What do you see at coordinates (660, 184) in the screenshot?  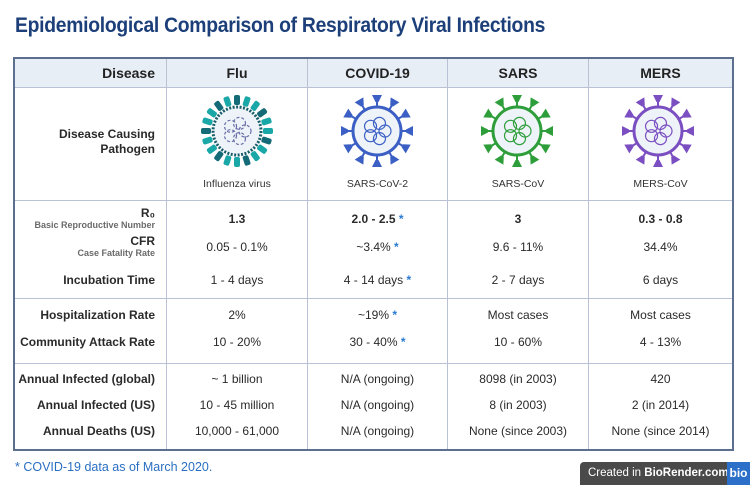 I see `pathogen-name: MERS-CoV` at bounding box center [660, 184].